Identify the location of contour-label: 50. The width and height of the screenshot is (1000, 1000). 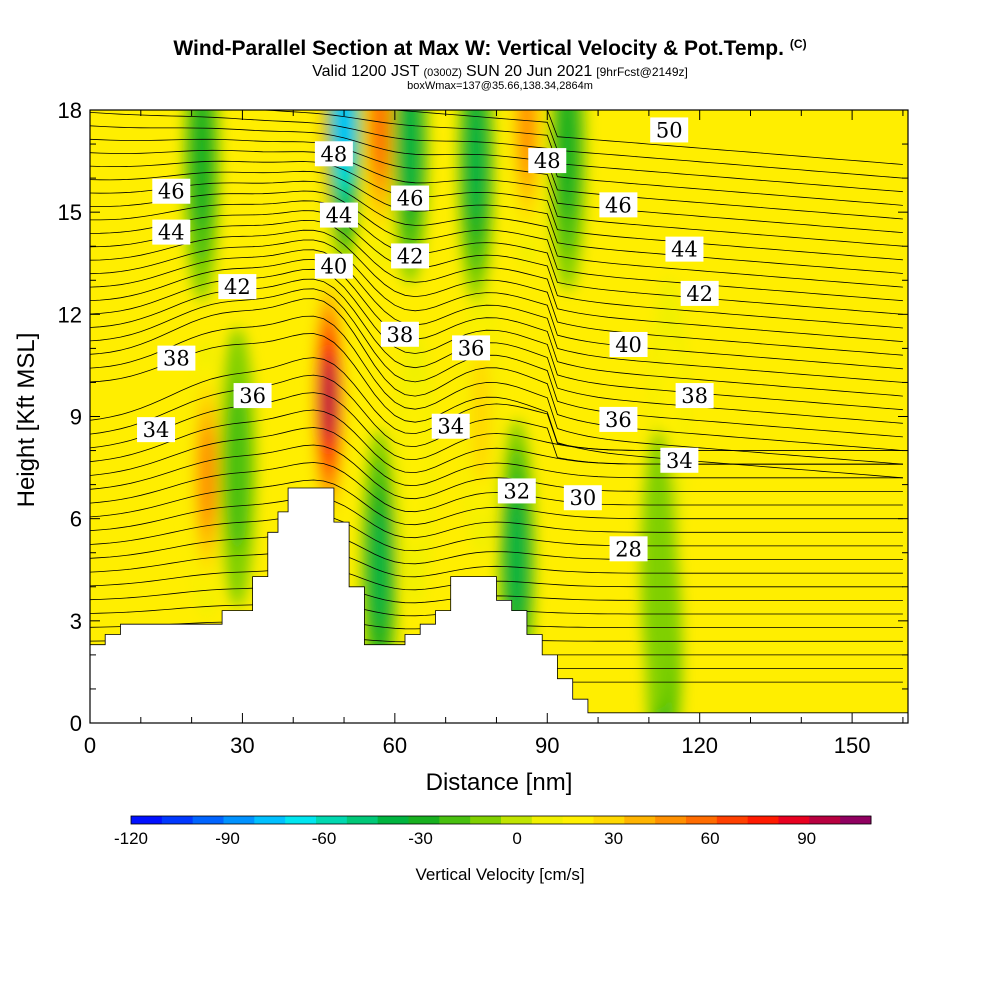
(669, 130).